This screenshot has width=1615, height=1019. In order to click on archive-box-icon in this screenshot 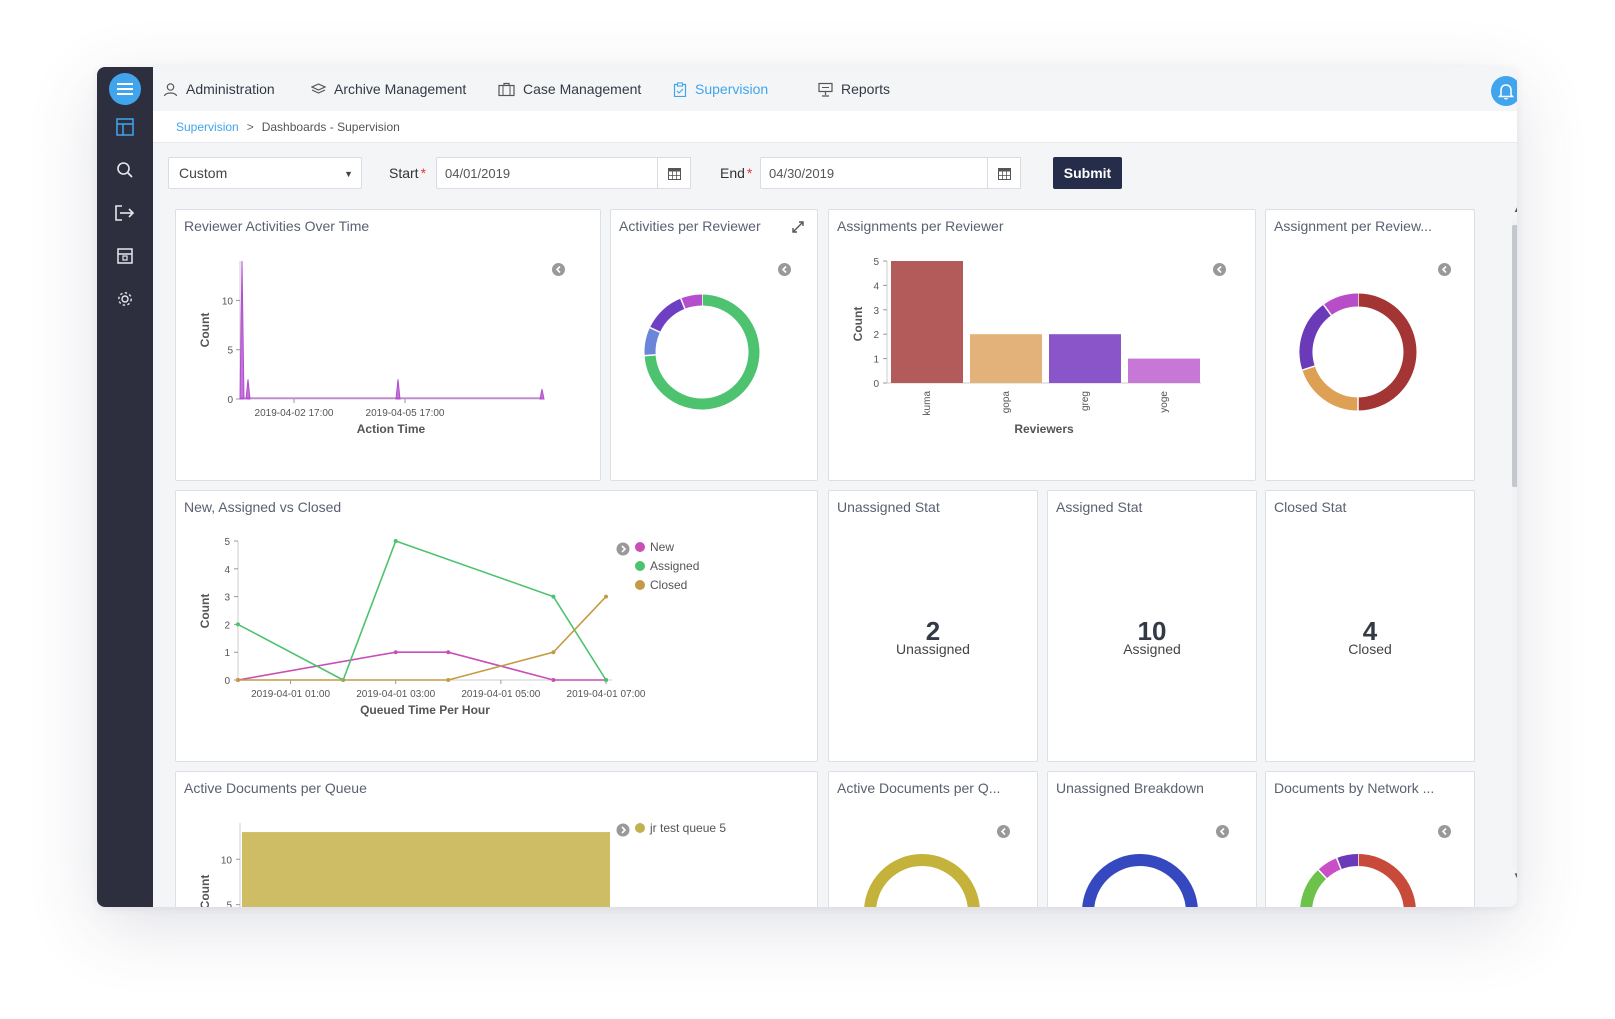, I will do `click(125, 256)`.